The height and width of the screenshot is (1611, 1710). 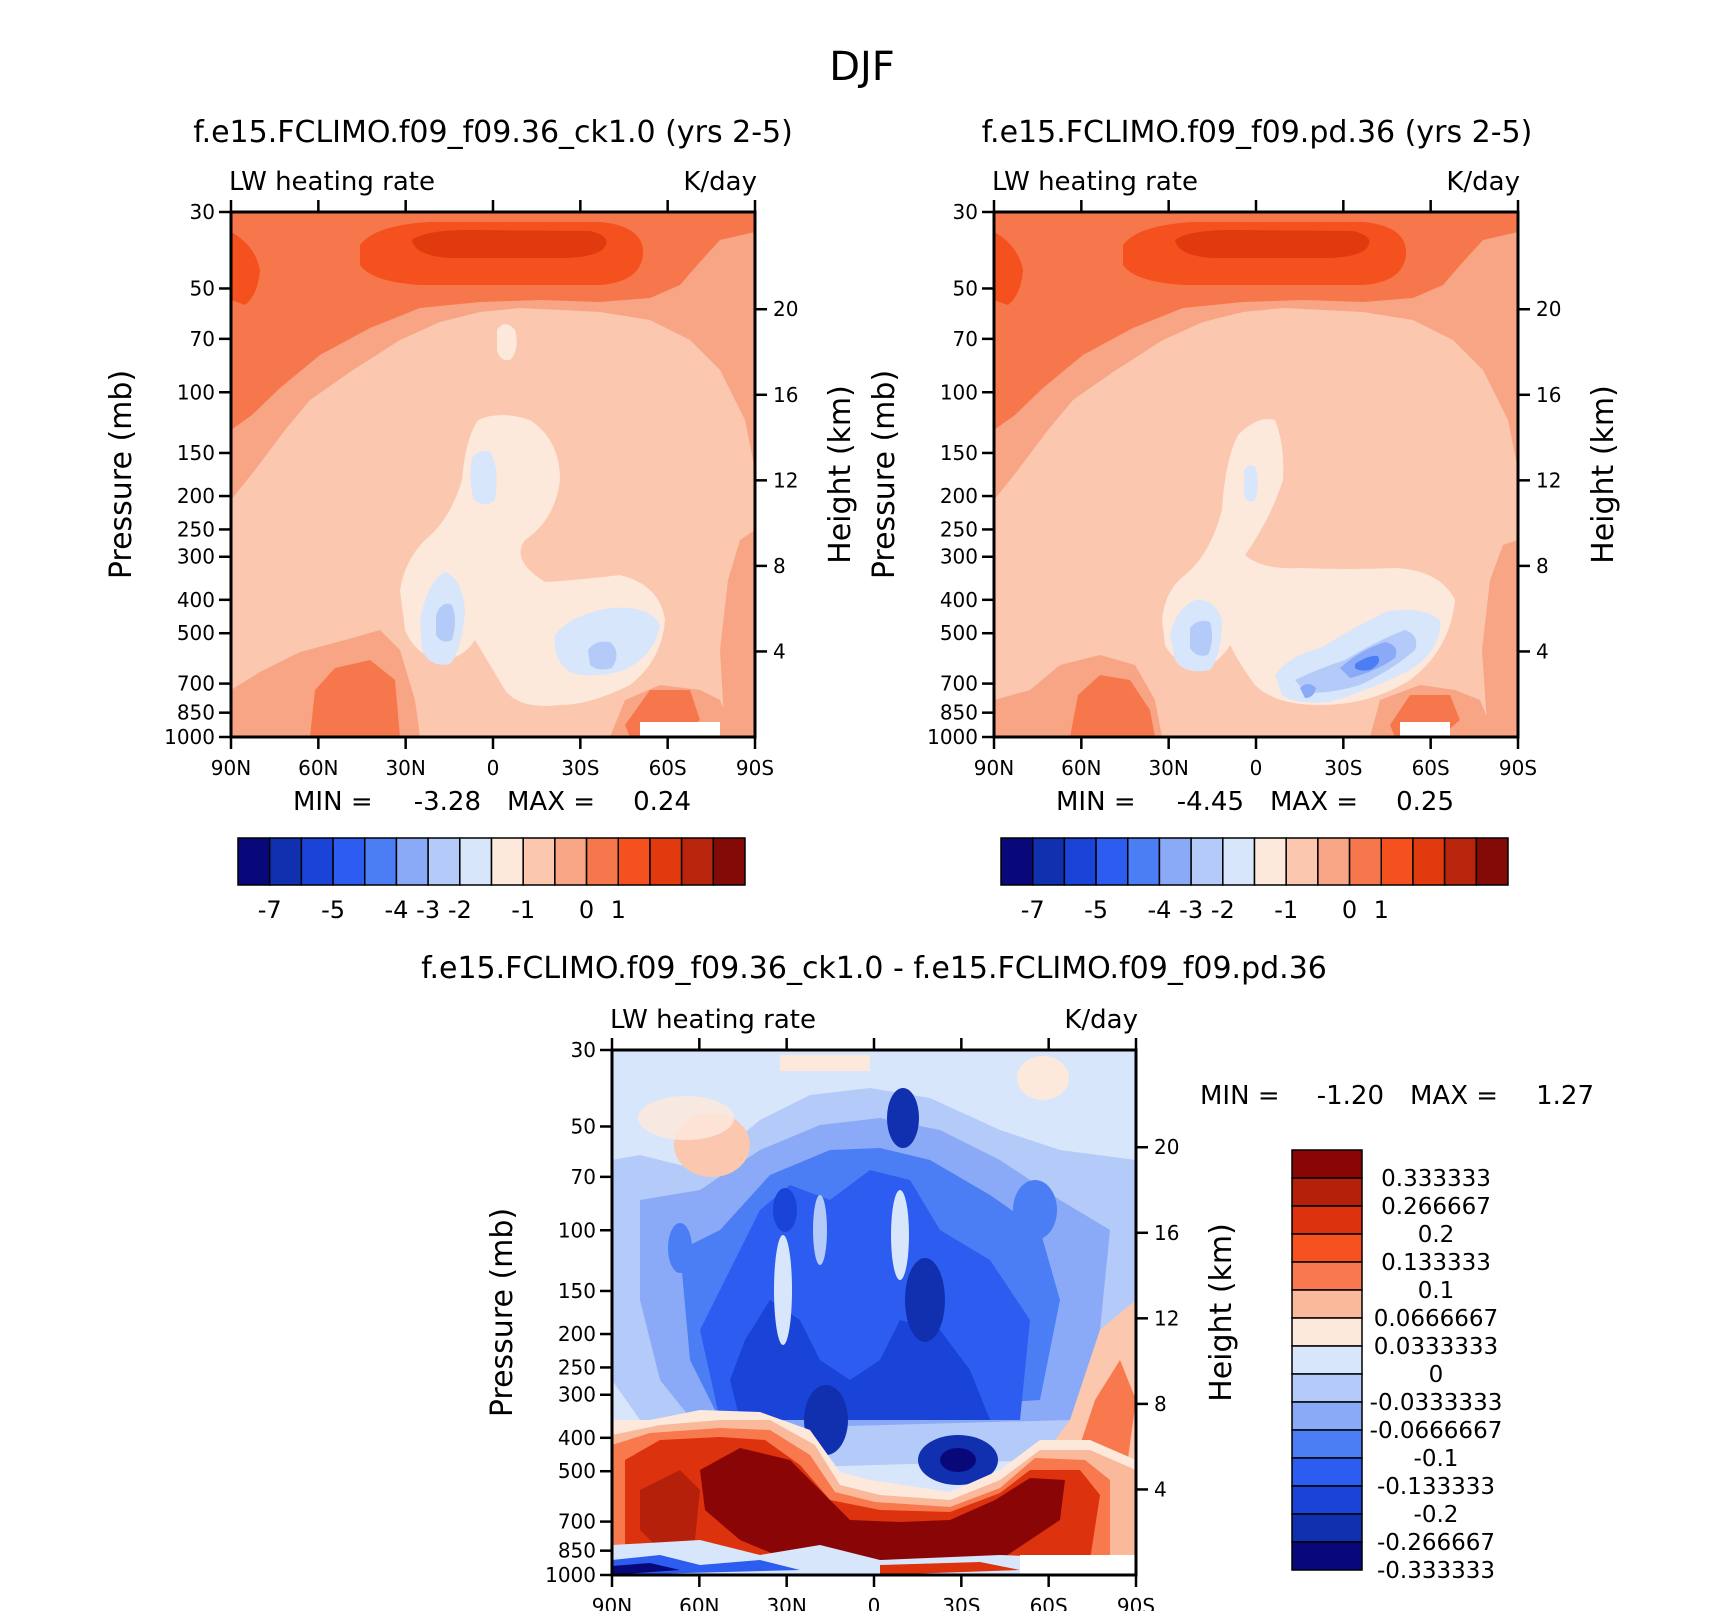 What do you see at coordinates (1210, 802) in the screenshot?
I see `min-value: -4.45` at bounding box center [1210, 802].